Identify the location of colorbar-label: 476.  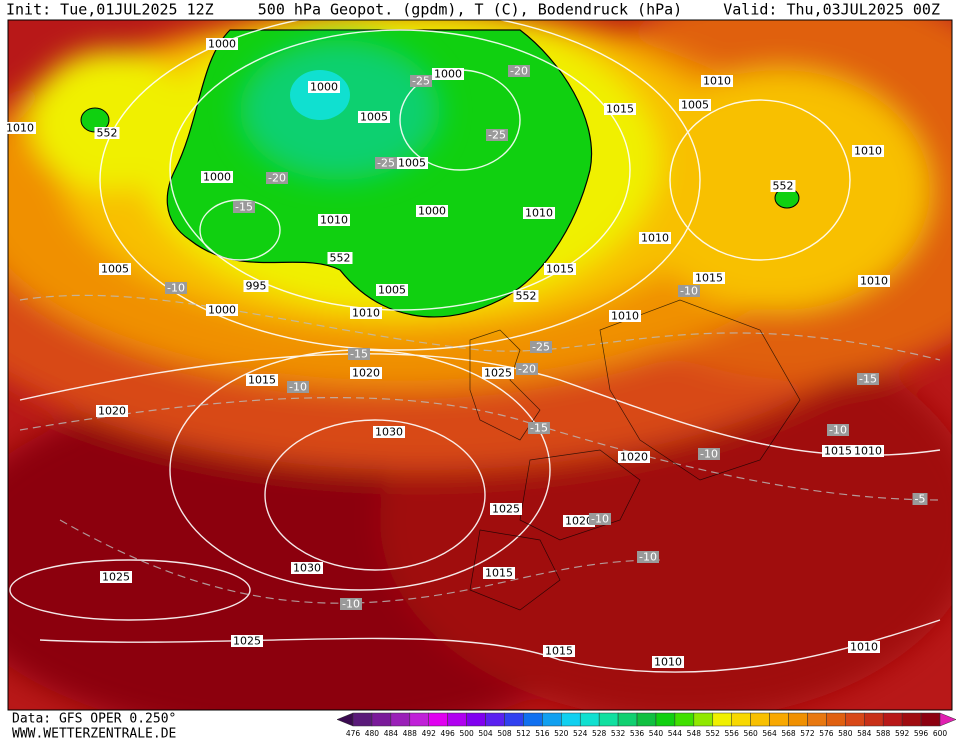
(353, 733).